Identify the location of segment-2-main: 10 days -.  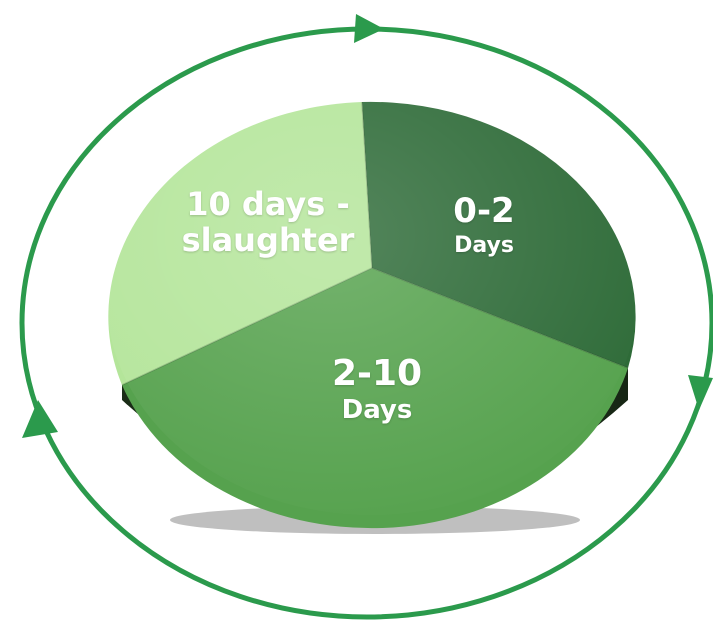
(268, 204).